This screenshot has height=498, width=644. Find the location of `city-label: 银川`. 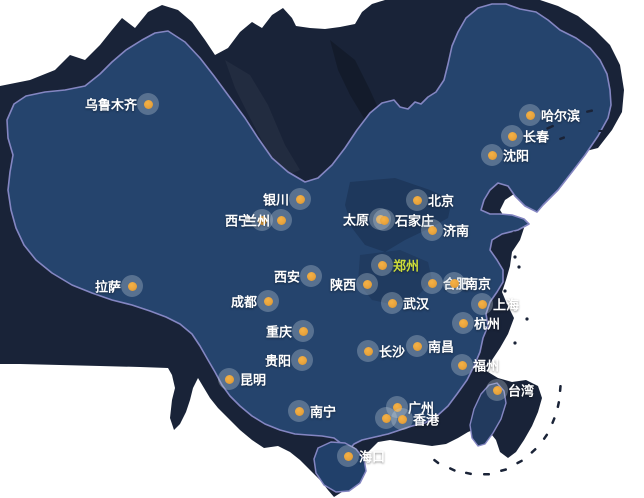

city-label: 银川 is located at coordinates (275, 201).